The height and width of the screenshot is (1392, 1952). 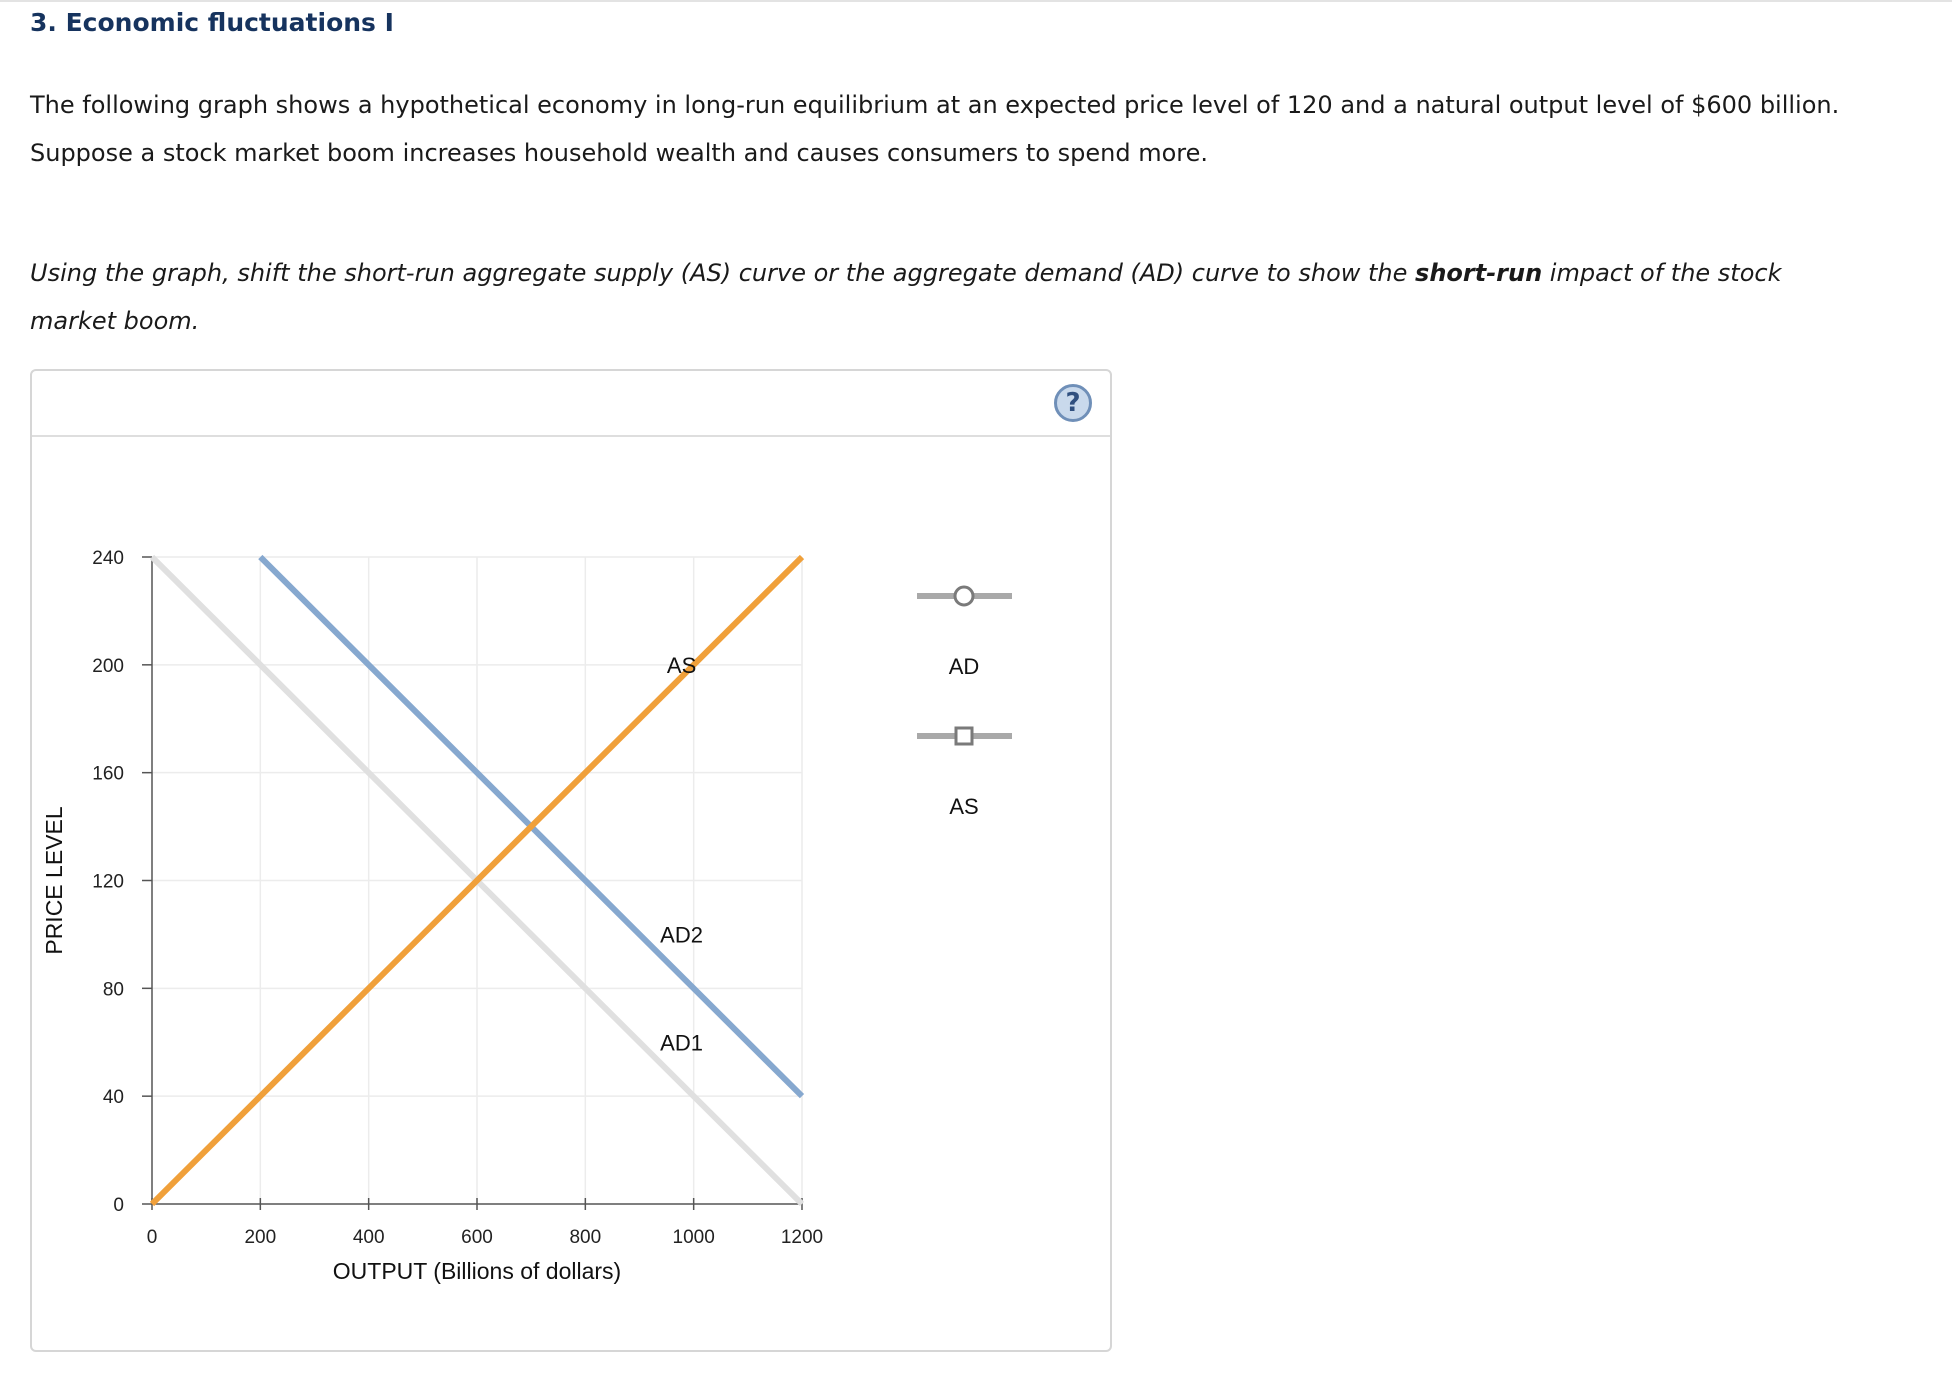 I want to click on instruction-emphasis: short-run, so click(x=1479, y=273).